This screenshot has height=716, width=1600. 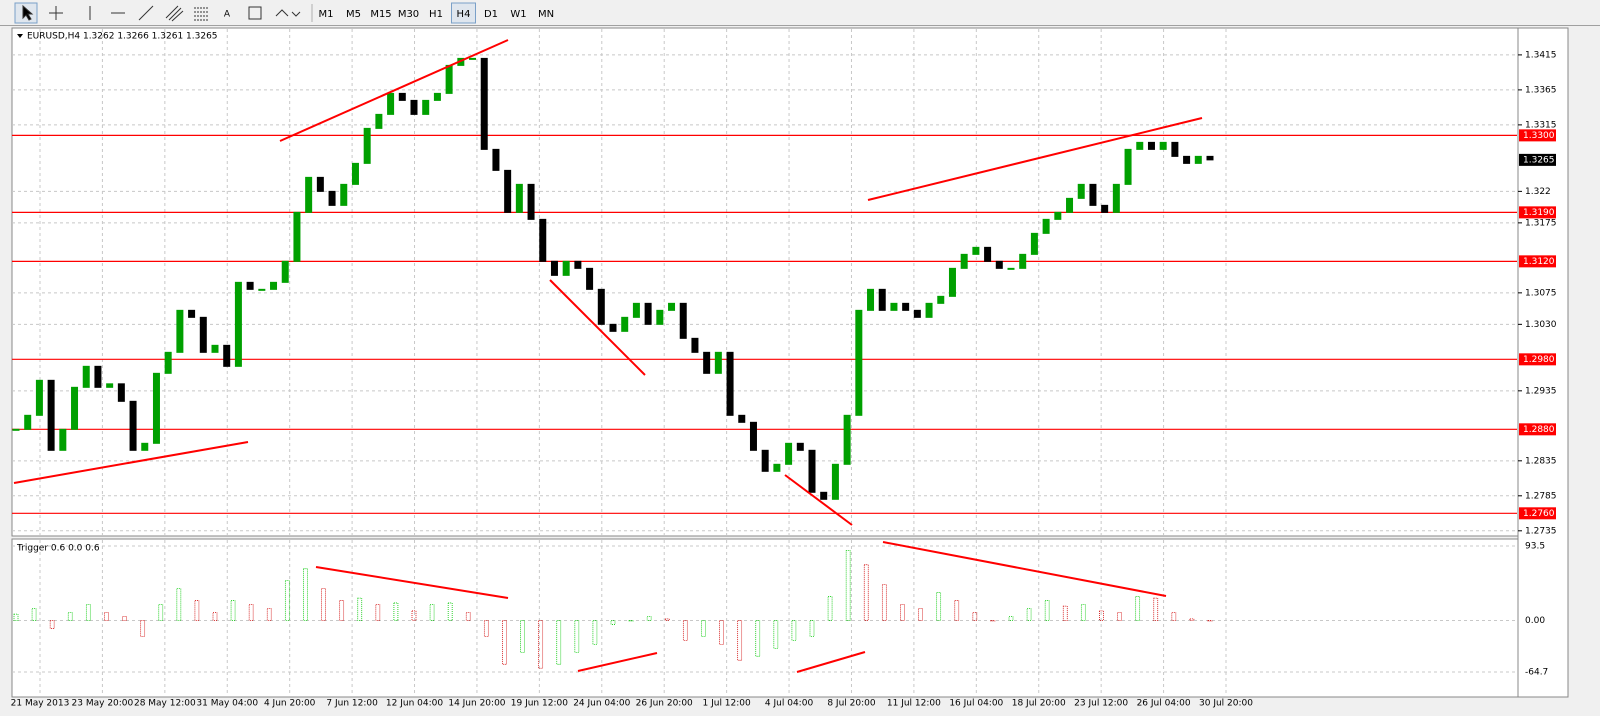 I want to click on crosshair-icon, so click(x=56, y=13).